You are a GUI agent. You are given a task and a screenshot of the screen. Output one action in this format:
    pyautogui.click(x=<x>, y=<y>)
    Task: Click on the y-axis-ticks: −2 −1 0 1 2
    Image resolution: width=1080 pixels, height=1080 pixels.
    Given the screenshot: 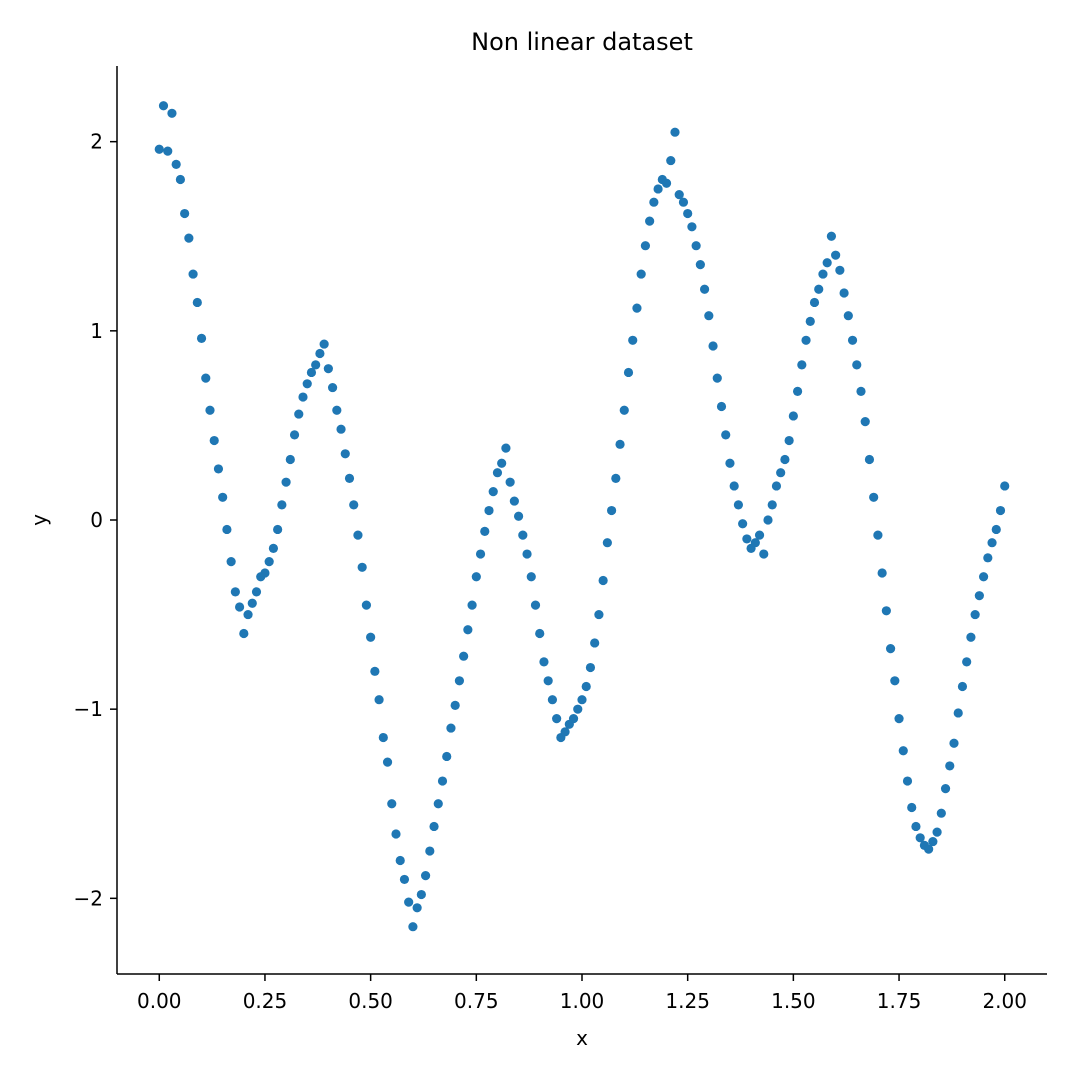 What is the action you would take?
    pyautogui.click(x=95, y=520)
    